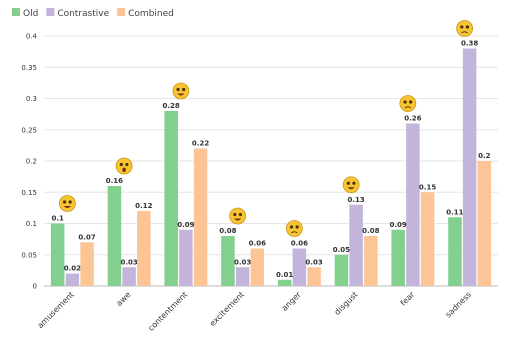  What do you see at coordinates (29, 255) in the screenshot?
I see `y-tick-label: 0.05` at bounding box center [29, 255].